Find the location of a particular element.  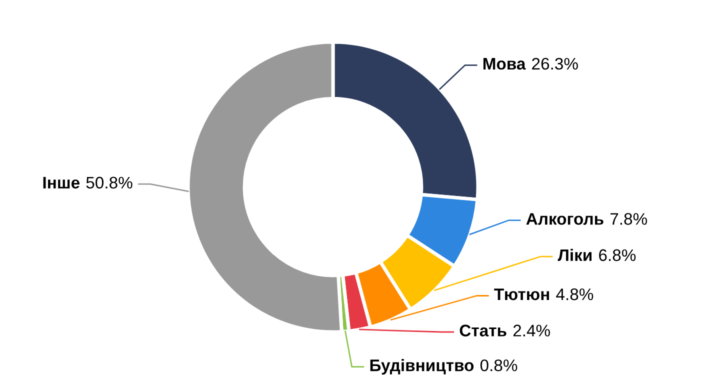

slice-label: Тютюн is located at coordinates (522, 294).